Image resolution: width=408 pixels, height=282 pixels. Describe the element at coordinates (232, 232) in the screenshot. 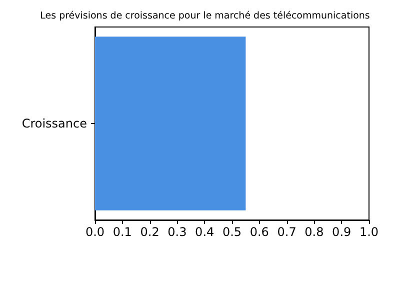

I see `x-tick-label: 0.5` at that location.